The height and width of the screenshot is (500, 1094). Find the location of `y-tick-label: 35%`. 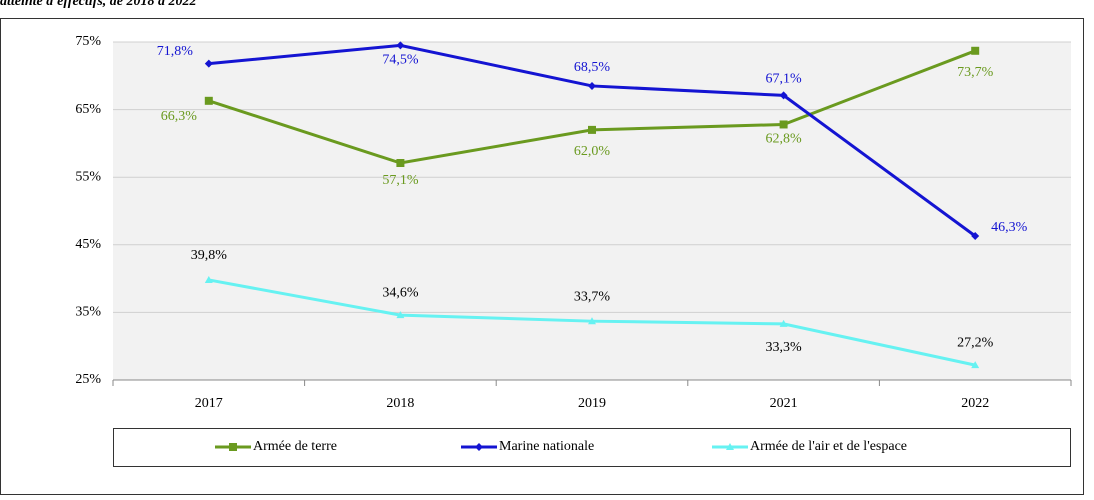

y-tick-label: 35% is located at coordinates (88, 312).